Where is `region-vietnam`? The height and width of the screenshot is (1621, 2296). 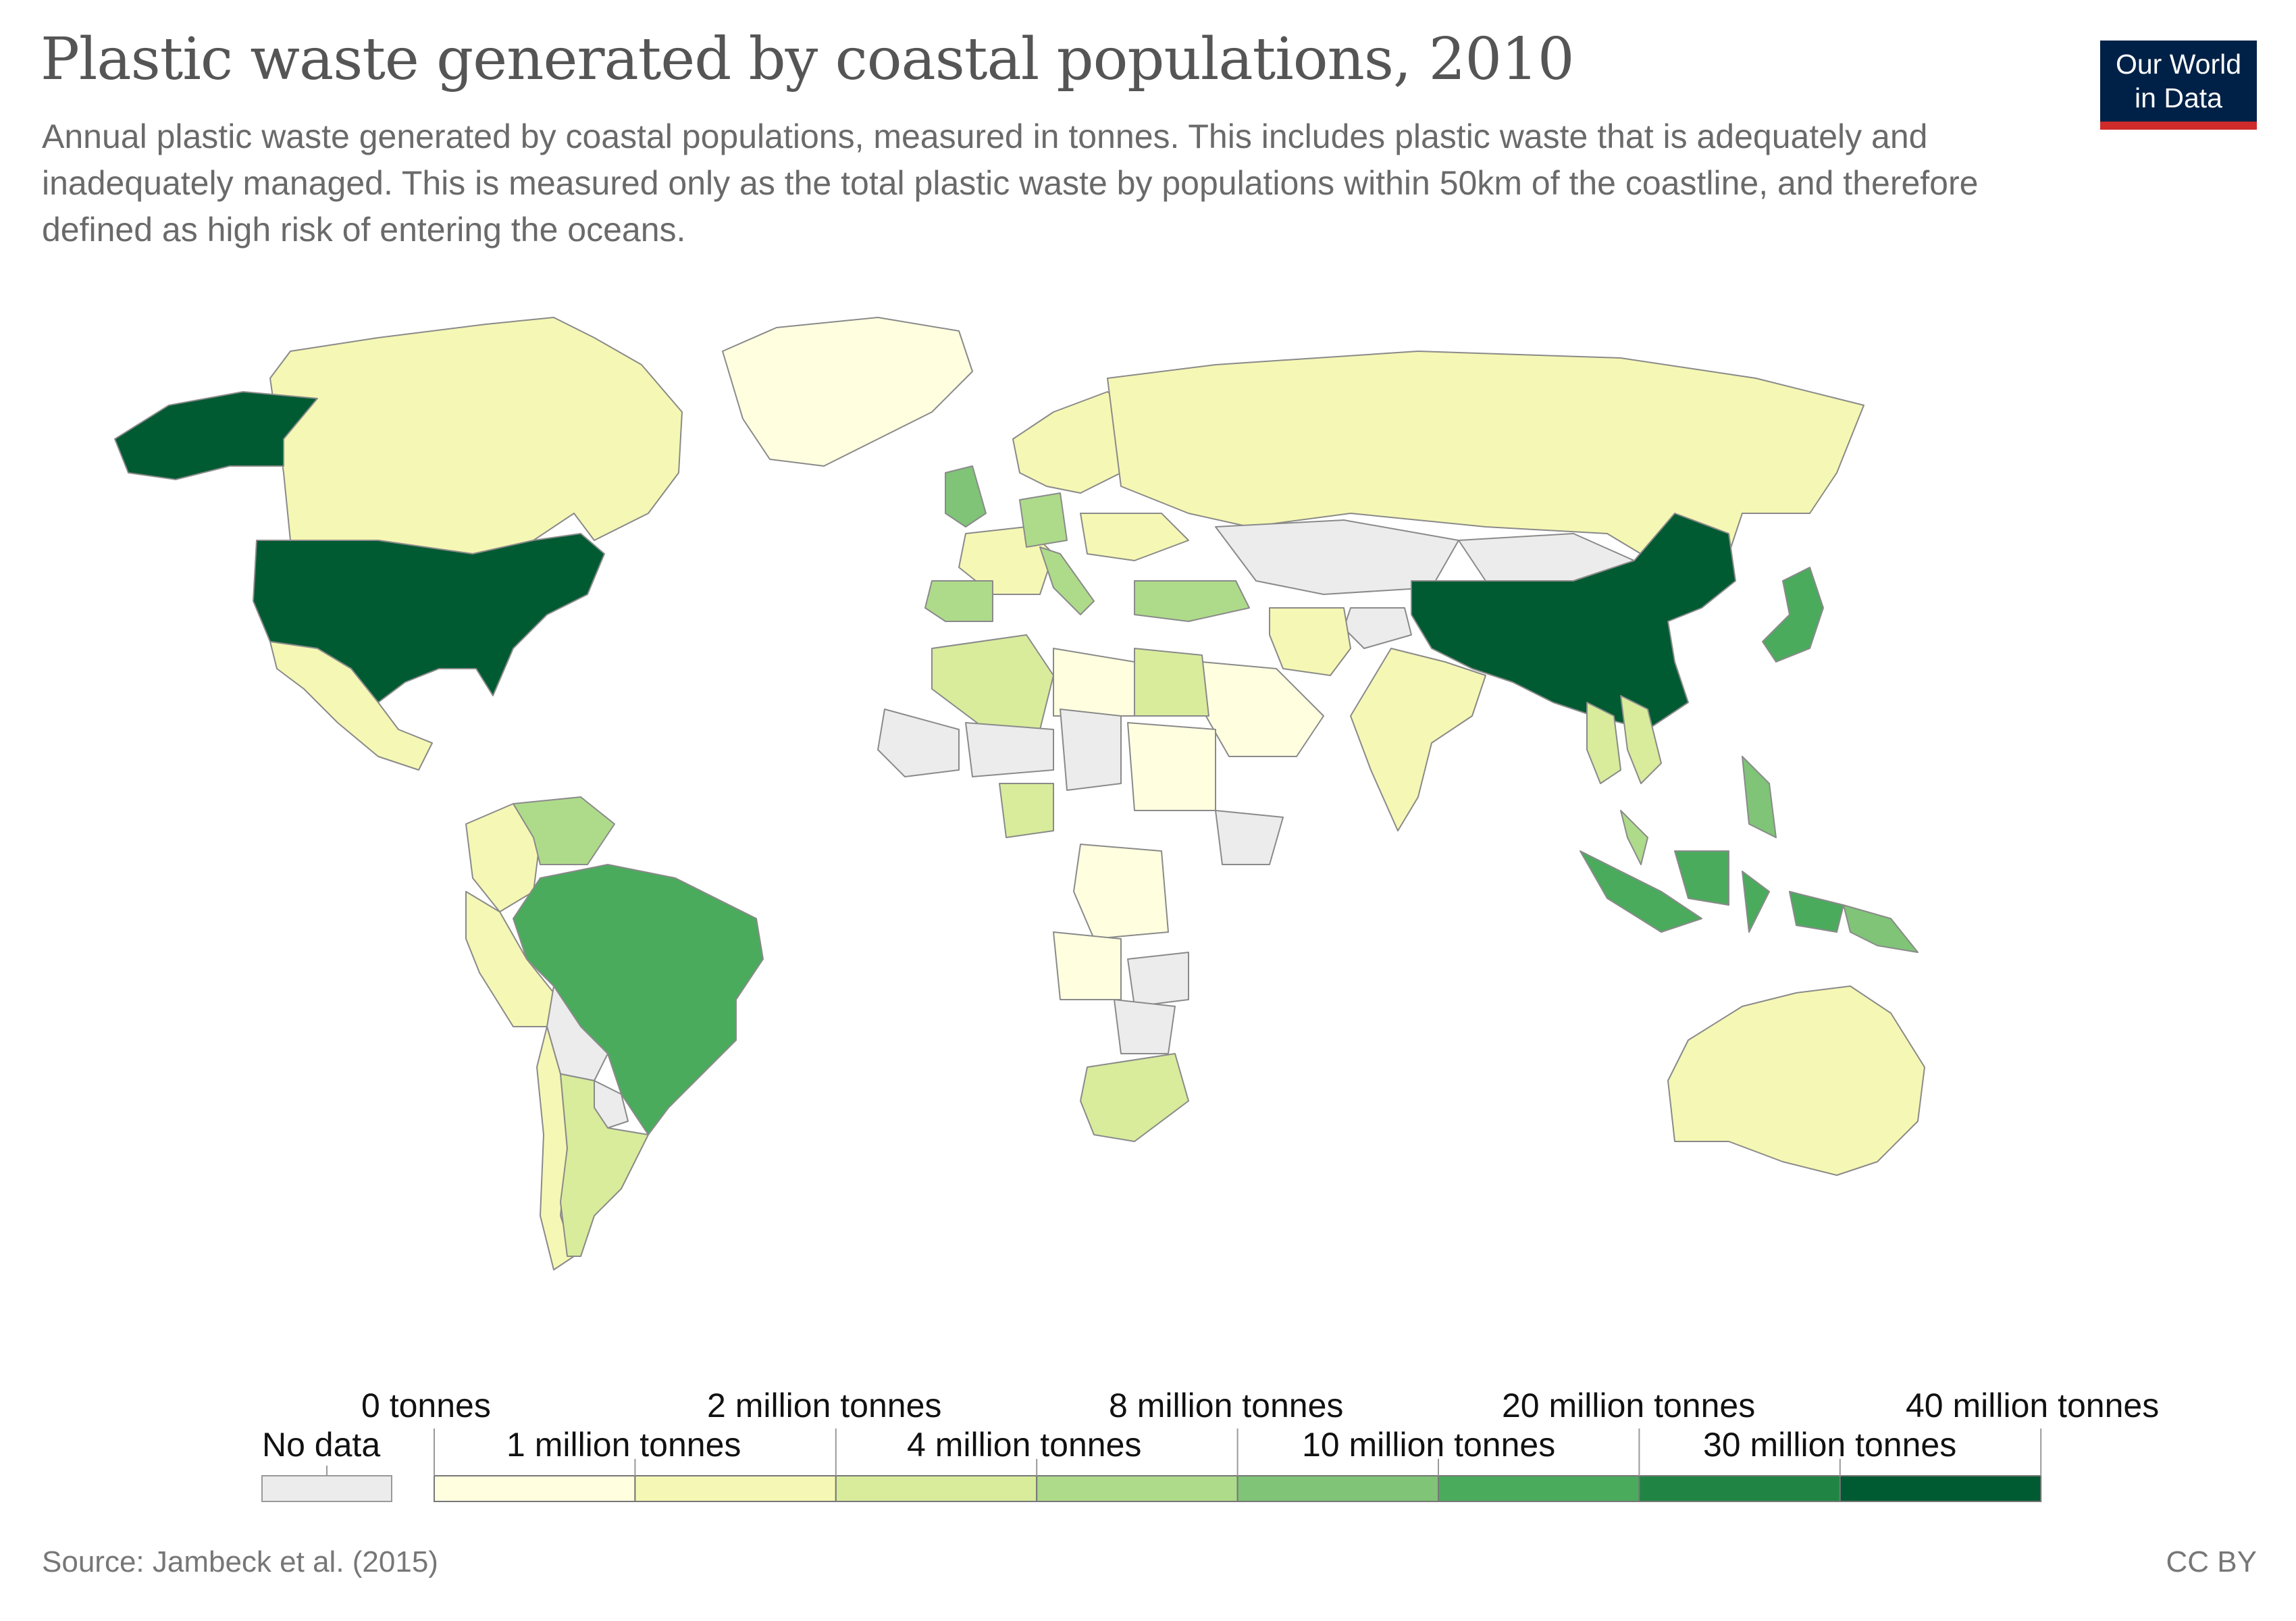
region-vietnam is located at coordinates (1641, 739).